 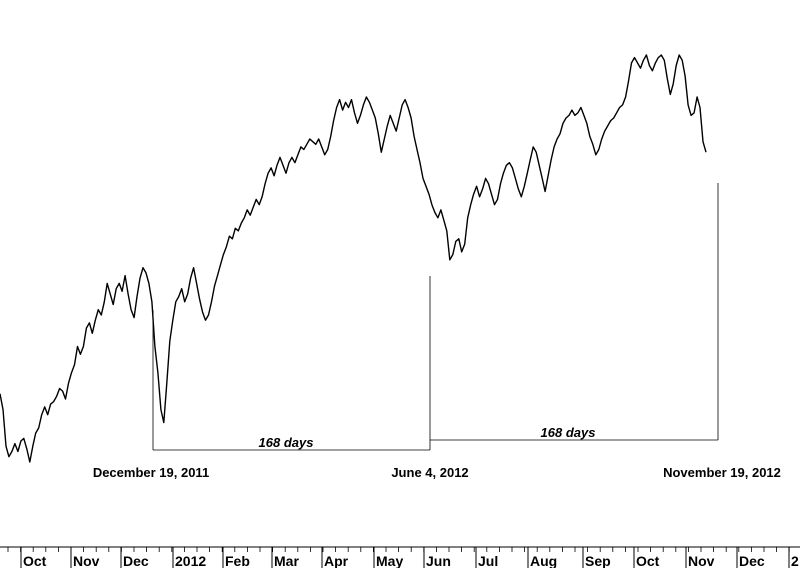 I want to click on cycle-1-duration-label: 168 days, so click(x=286, y=442).